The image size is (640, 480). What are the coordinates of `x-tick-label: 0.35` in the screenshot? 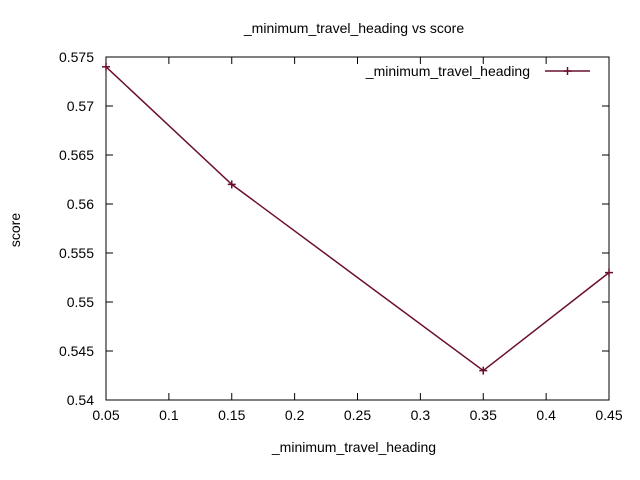 It's located at (483, 415).